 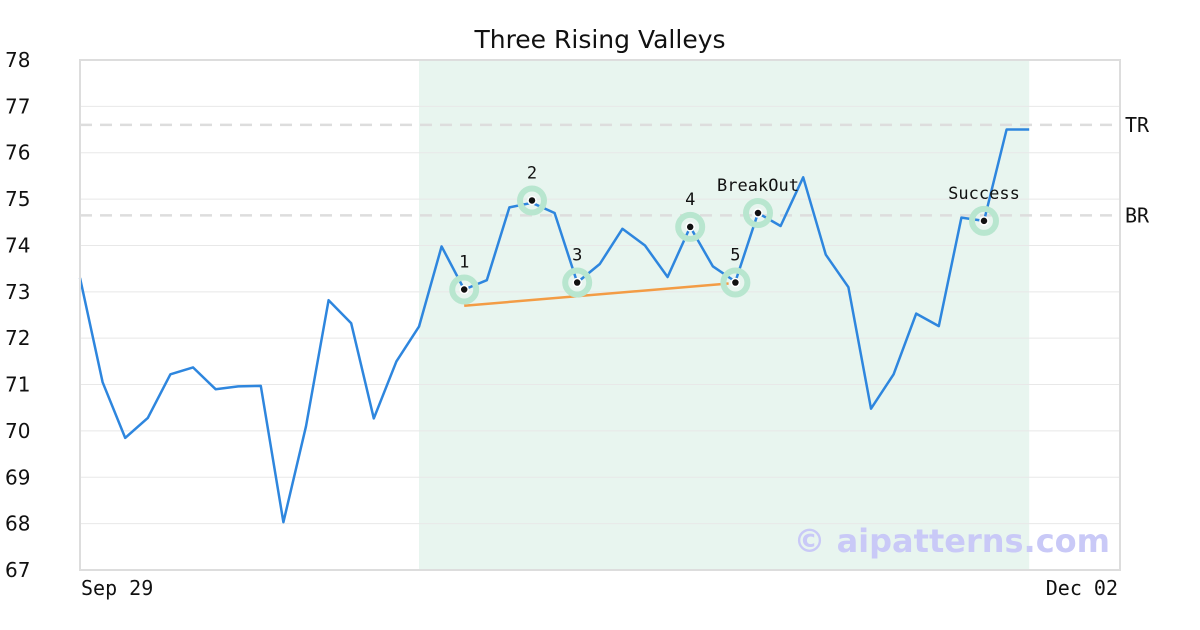 I want to click on y-tick-label: 67, so click(x=17, y=570).